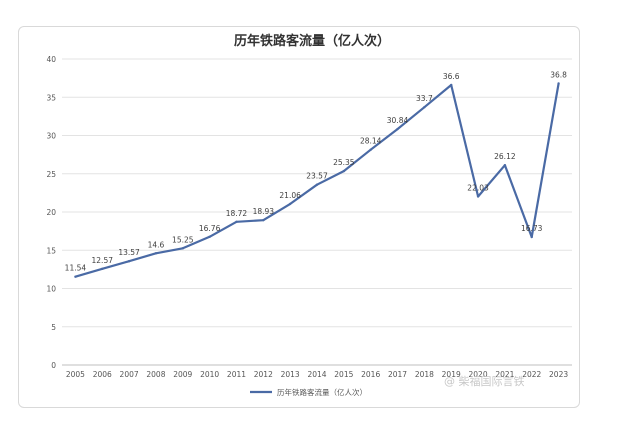 The height and width of the screenshot is (424, 623). Describe the element at coordinates (504, 374) in the screenshot. I see `x-tick-label: 2021` at that location.